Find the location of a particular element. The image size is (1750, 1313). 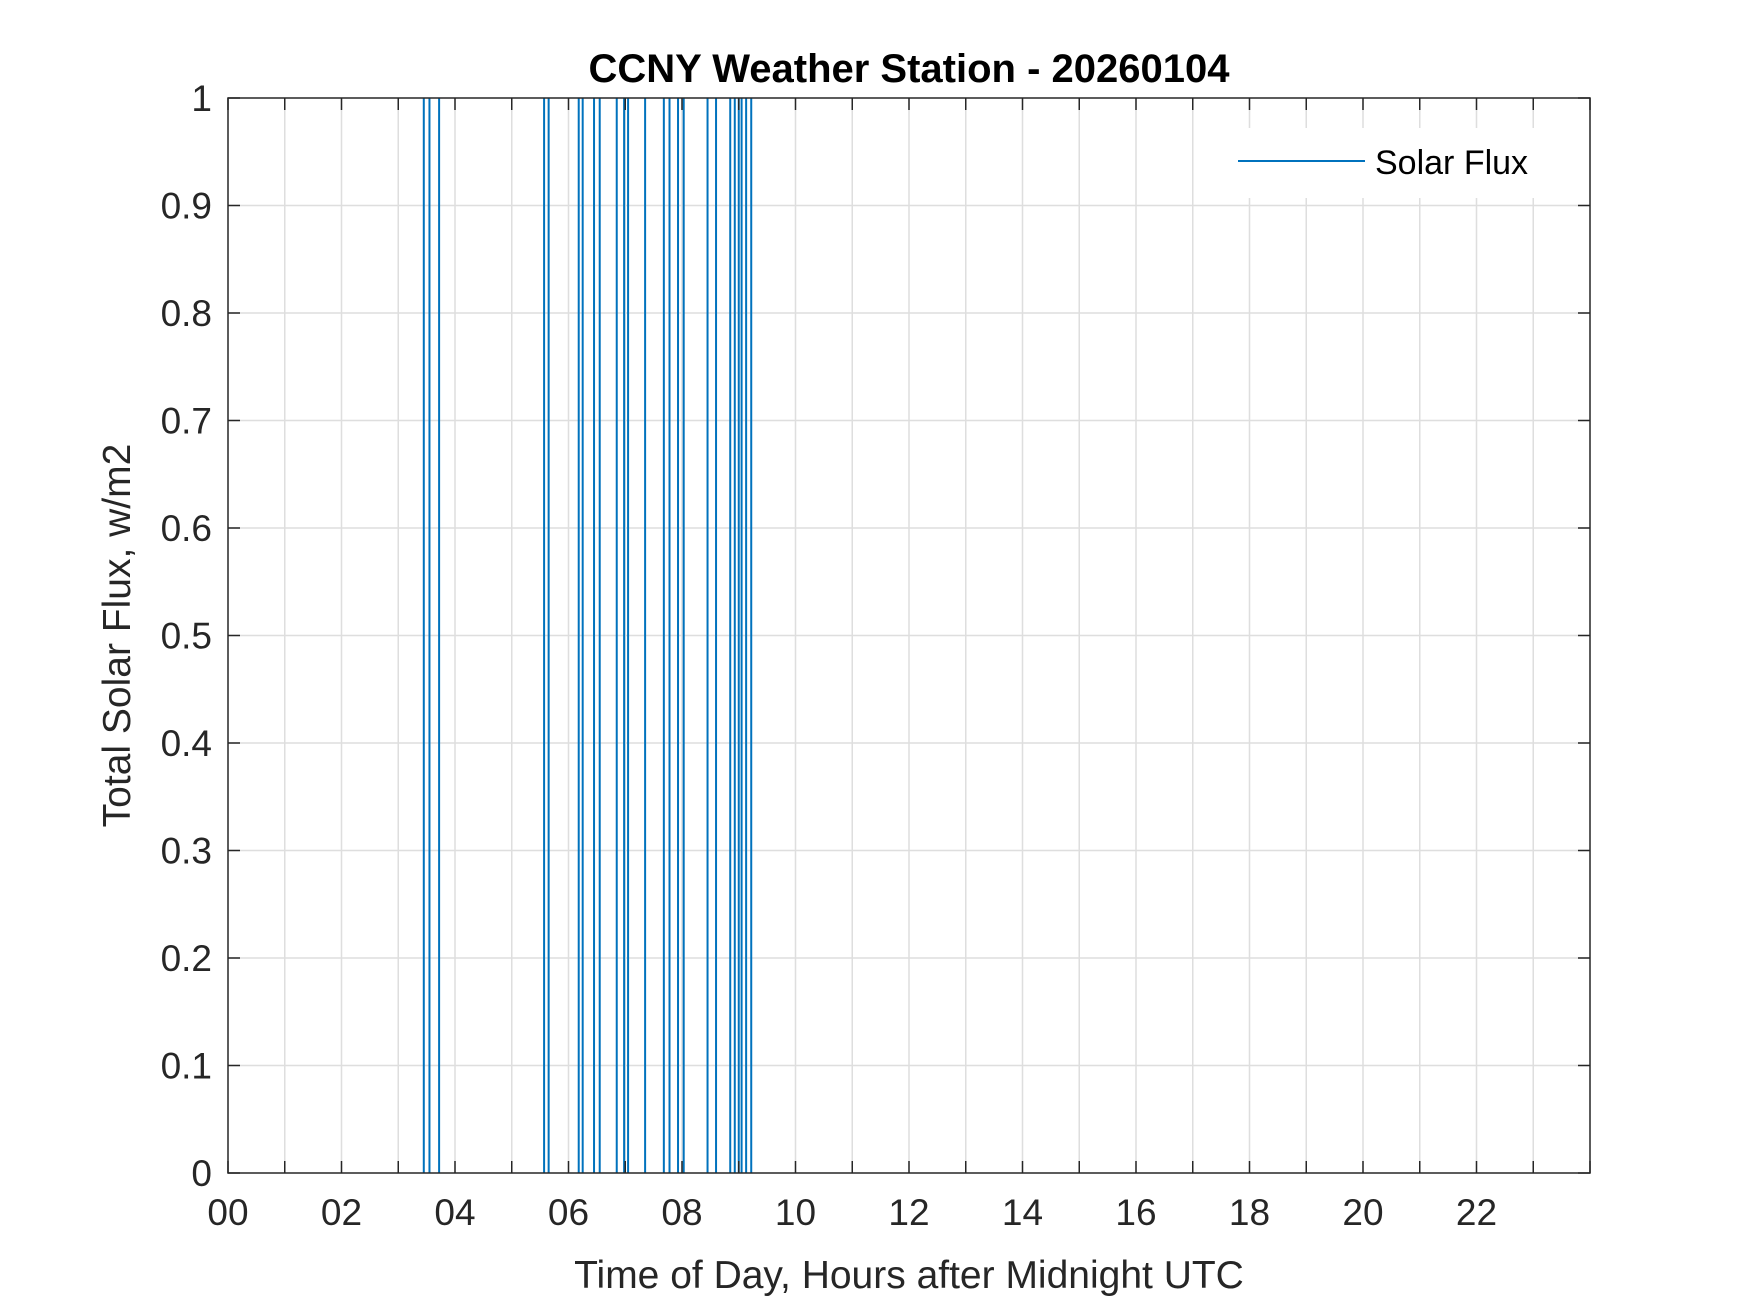

y-tick-label: 0 is located at coordinates (201, 1173).